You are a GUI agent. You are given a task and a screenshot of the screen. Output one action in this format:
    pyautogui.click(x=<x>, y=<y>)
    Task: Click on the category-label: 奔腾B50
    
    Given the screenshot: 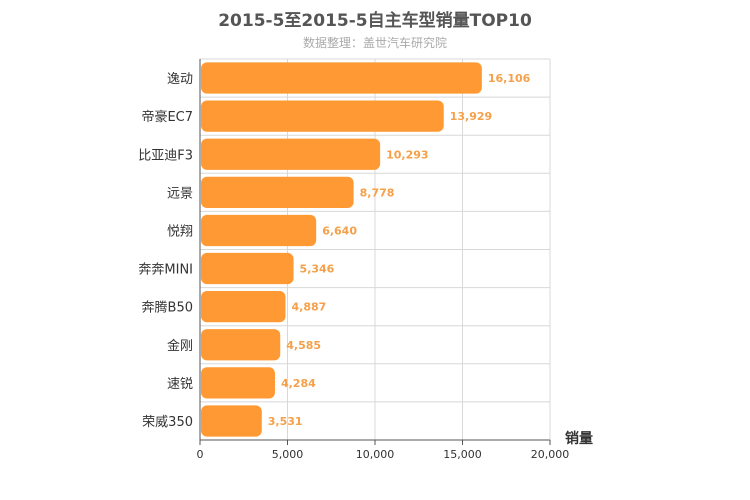 What is the action you would take?
    pyautogui.click(x=167, y=308)
    